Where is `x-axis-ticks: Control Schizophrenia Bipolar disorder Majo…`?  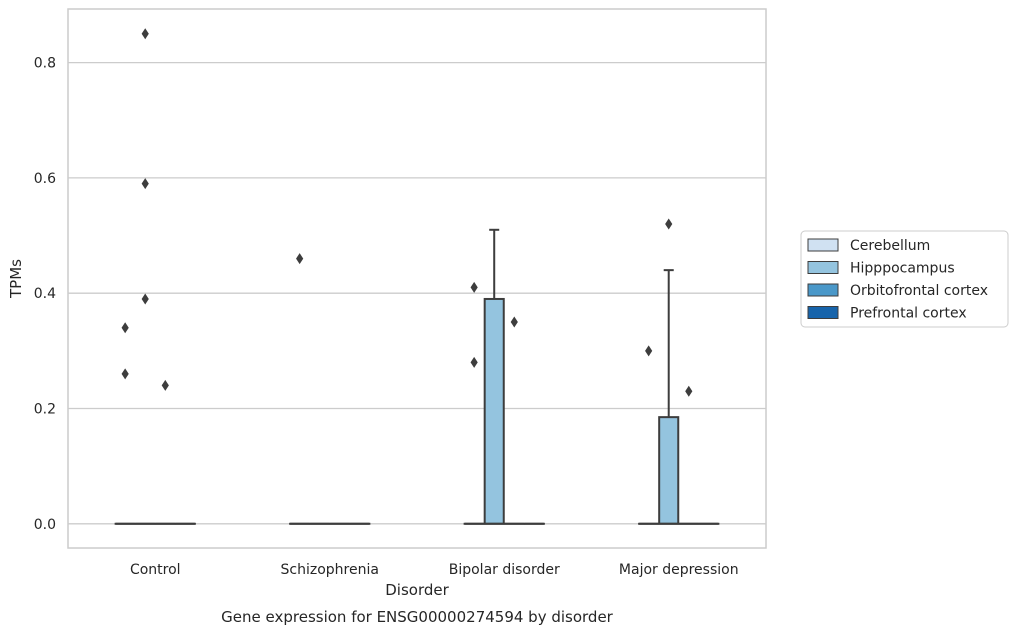
x-axis-ticks: Control Schizophrenia Bipolar disorder Majo… is located at coordinates (434, 570).